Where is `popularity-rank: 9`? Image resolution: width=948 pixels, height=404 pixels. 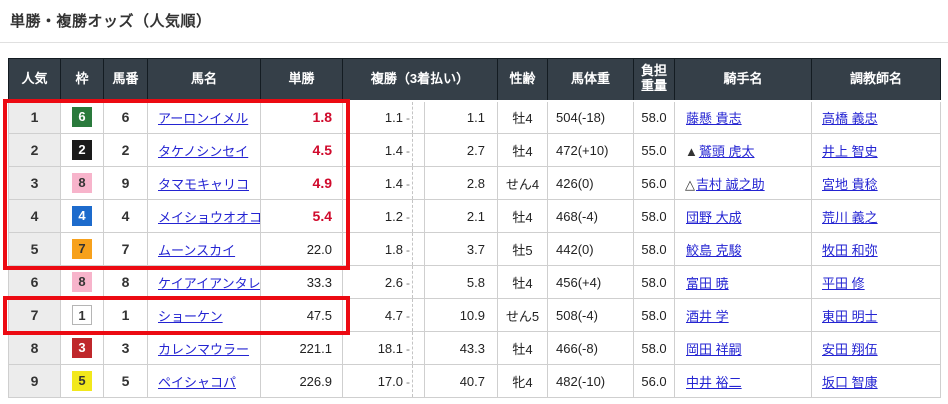
popularity-rank: 9 is located at coordinates (34, 381).